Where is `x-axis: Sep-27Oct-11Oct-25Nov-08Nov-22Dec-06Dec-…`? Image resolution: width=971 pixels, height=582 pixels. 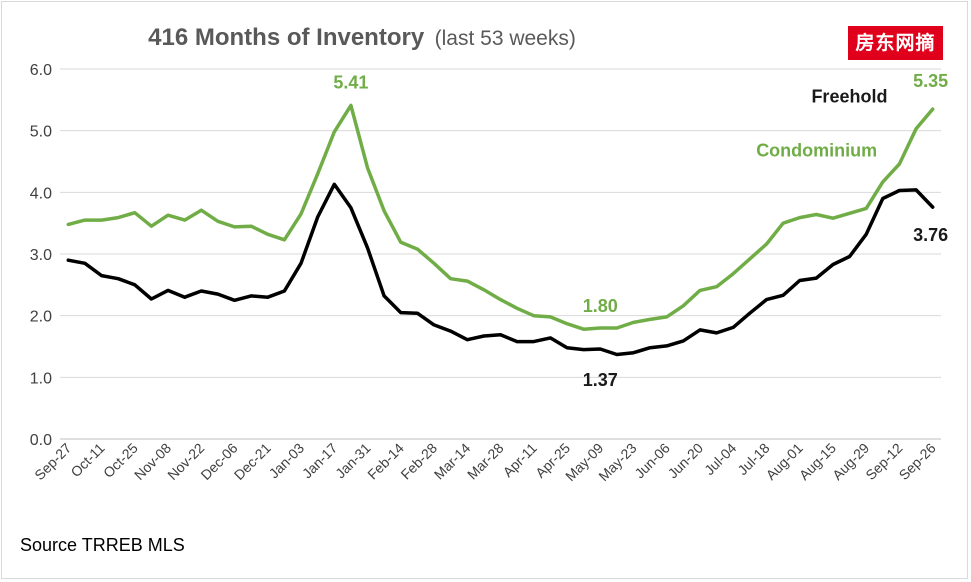 x-axis: Sep-27Oct-11Oct-25Nov-08Nov-22Dec-06Dec-… is located at coordinates (486, 461).